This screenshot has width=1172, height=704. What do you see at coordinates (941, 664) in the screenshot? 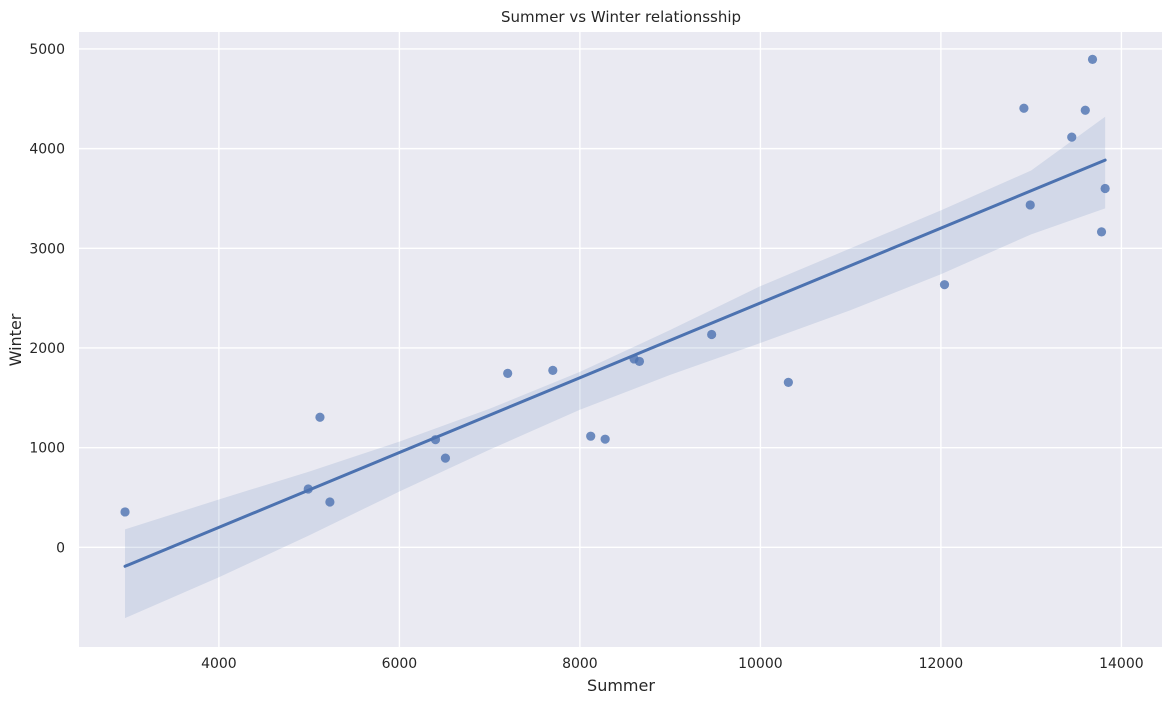
I see `x-tick-label: 12000` at bounding box center [941, 664].